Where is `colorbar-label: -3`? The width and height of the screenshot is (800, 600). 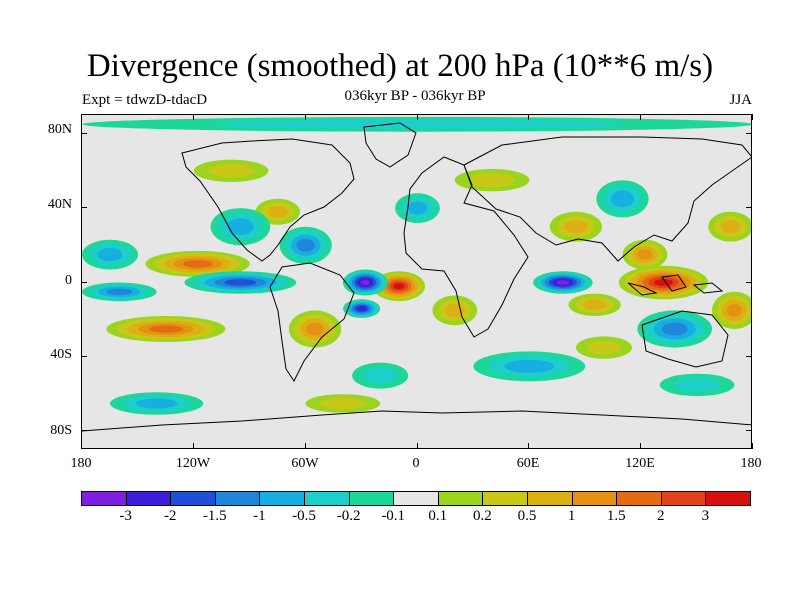
colorbar-label: -3 is located at coordinates (125, 516).